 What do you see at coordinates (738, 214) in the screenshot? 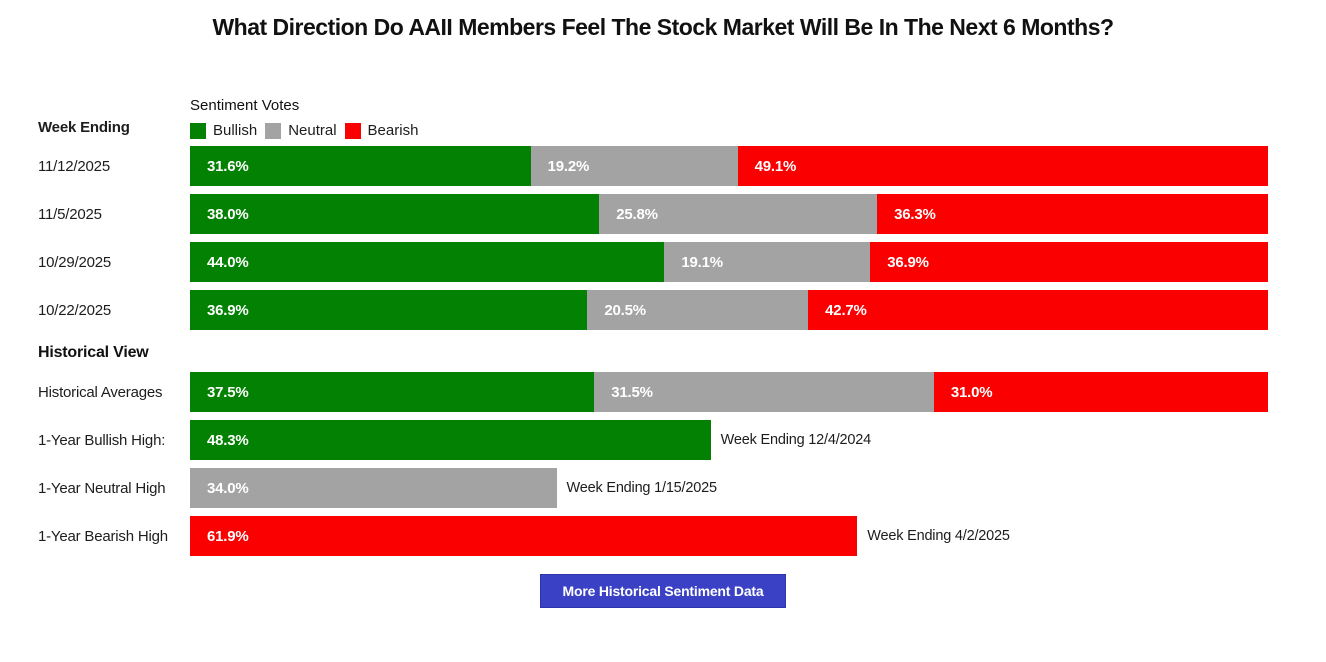
I see `bar-segment-neutral: 25.8%` at bounding box center [738, 214].